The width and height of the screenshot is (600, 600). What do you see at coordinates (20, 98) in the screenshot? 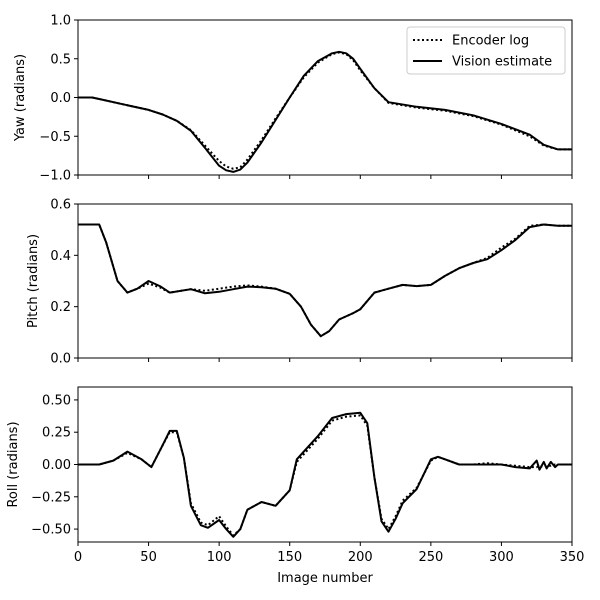
I see `y-axis-label: Yaw (radians)` at bounding box center [20, 98].